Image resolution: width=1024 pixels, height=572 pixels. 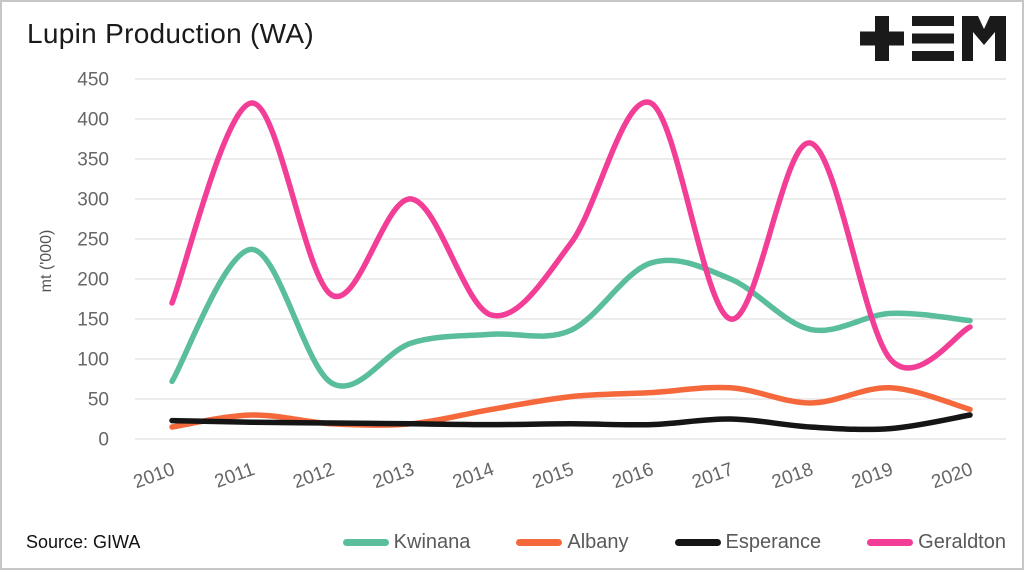 I want to click on legend-item-albany: Albany, so click(x=572, y=542).